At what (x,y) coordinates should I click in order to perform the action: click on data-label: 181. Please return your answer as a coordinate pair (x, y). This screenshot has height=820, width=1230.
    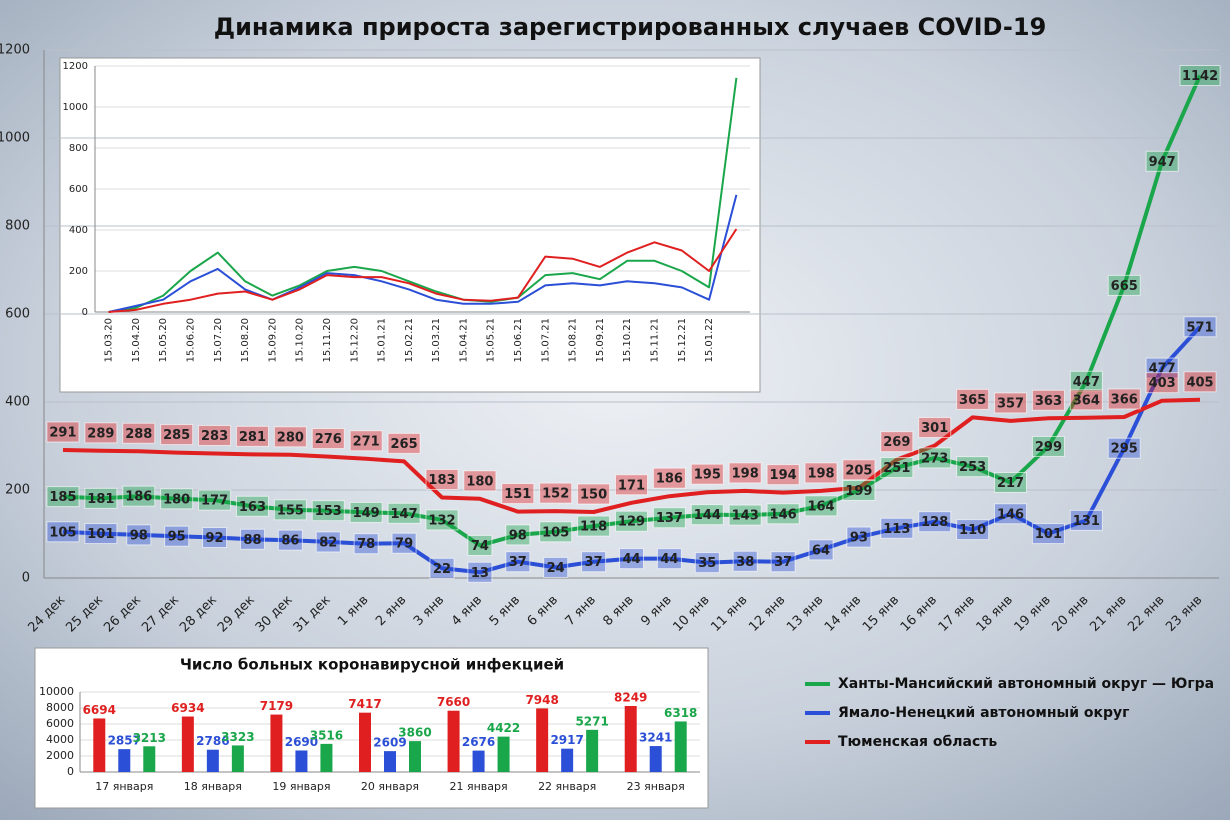
    Looking at the image, I should click on (100, 499).